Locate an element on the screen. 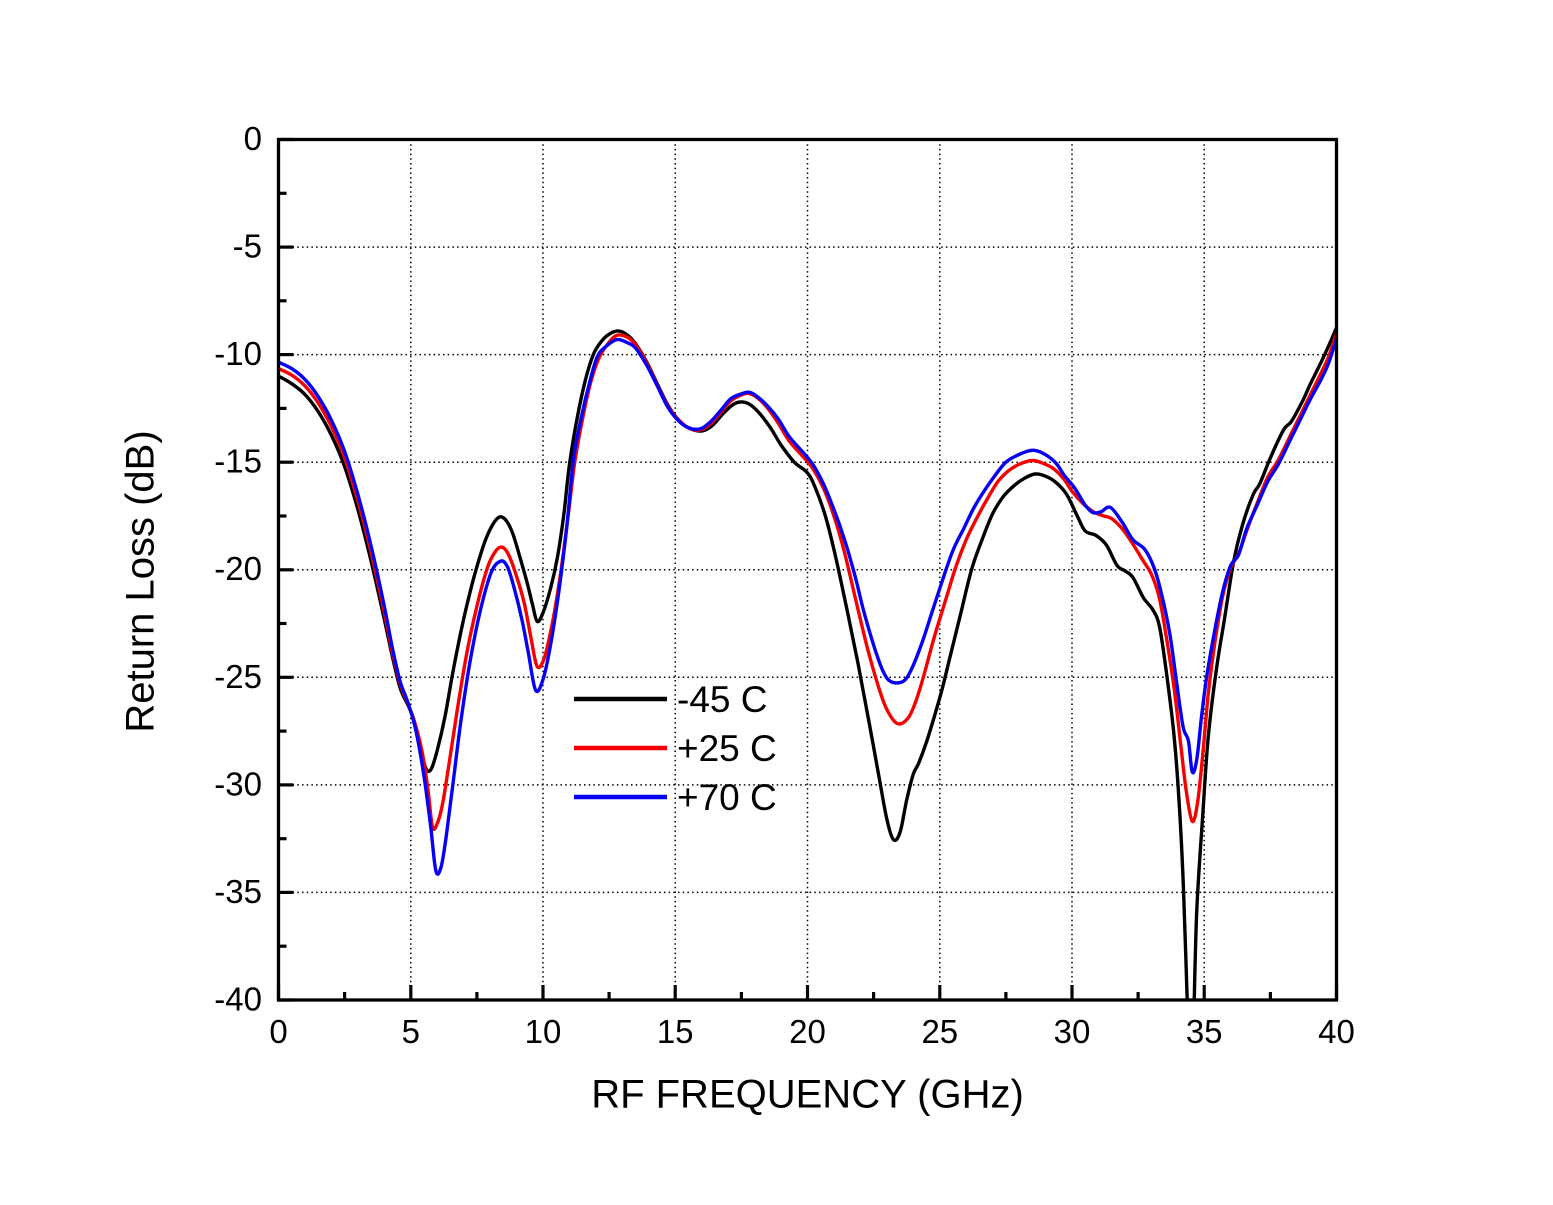 The width and height of the screenshot is (1553, 1205). svg-text: -20 is located at coordinates (238, 568).